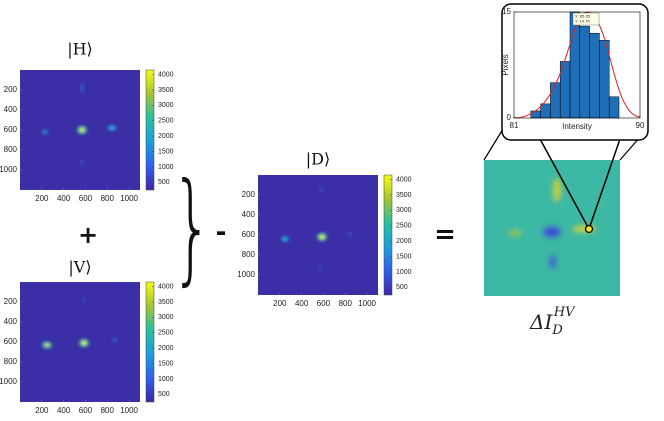 The height and width of the screenshot is (421, 664). Describe the element at coordinates (79, 124) in the screenshot. I see `spots-h` at that location.